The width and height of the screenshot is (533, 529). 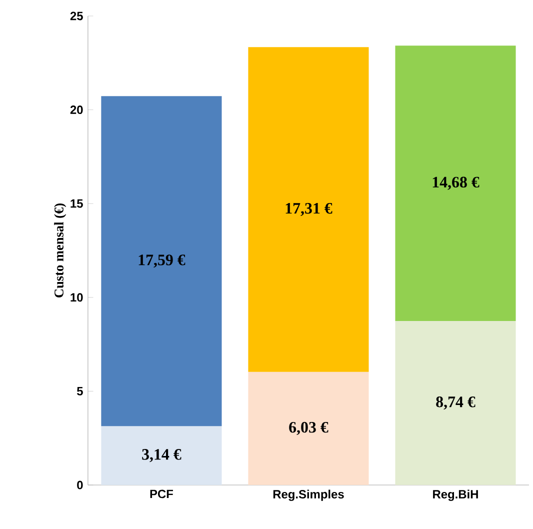 I want to click on y-tick-label: 0, so click(x=80, y=485).